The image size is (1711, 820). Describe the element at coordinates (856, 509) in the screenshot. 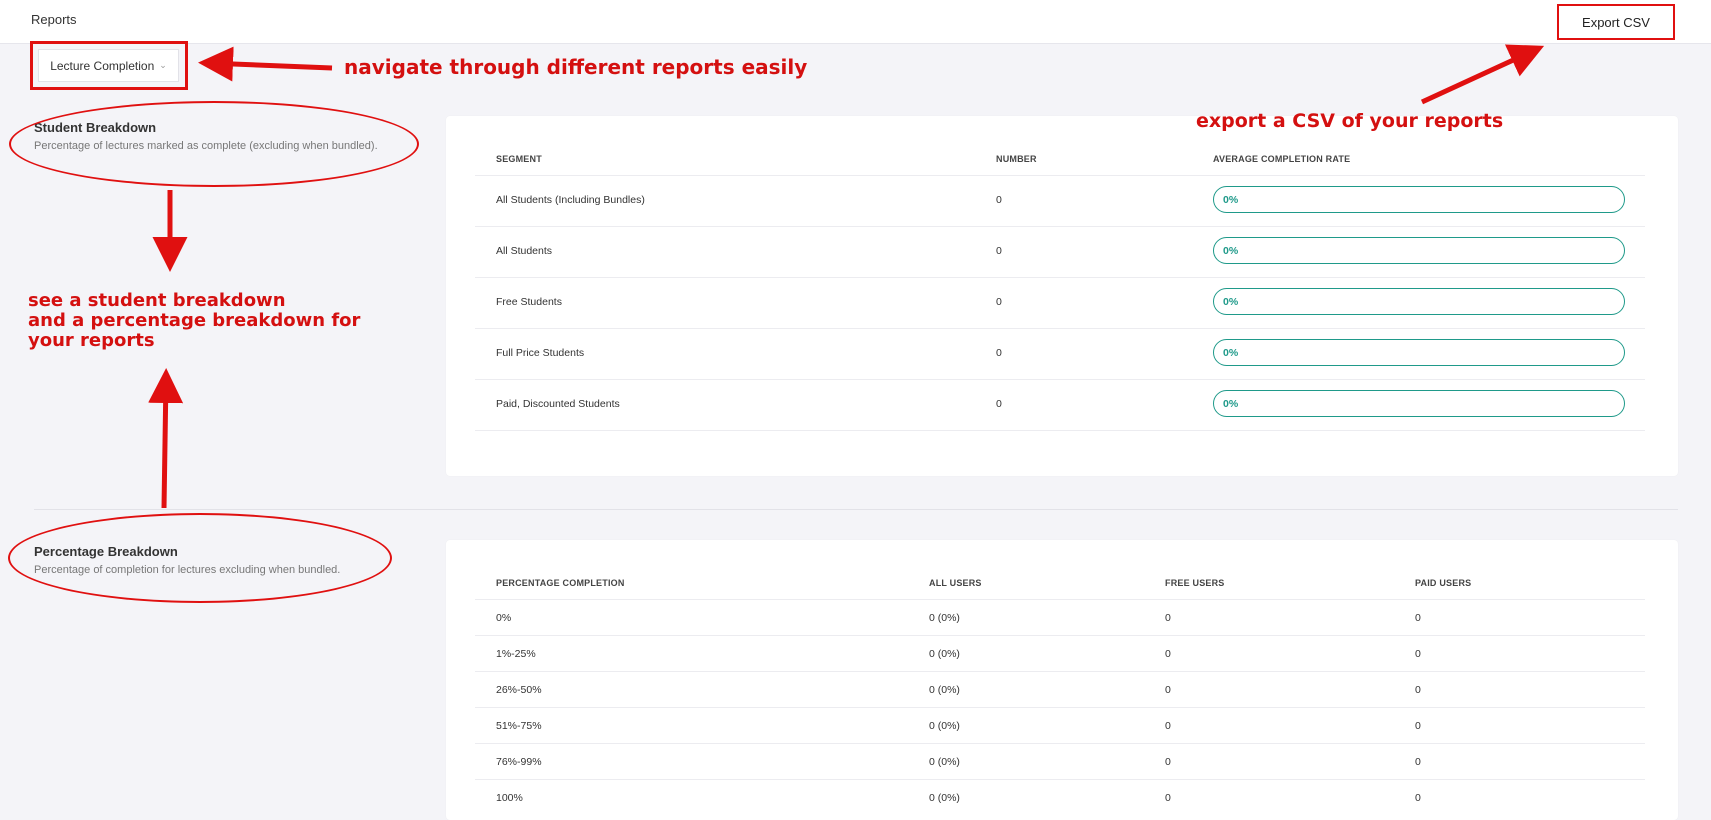

I see `section-divider` at that location.